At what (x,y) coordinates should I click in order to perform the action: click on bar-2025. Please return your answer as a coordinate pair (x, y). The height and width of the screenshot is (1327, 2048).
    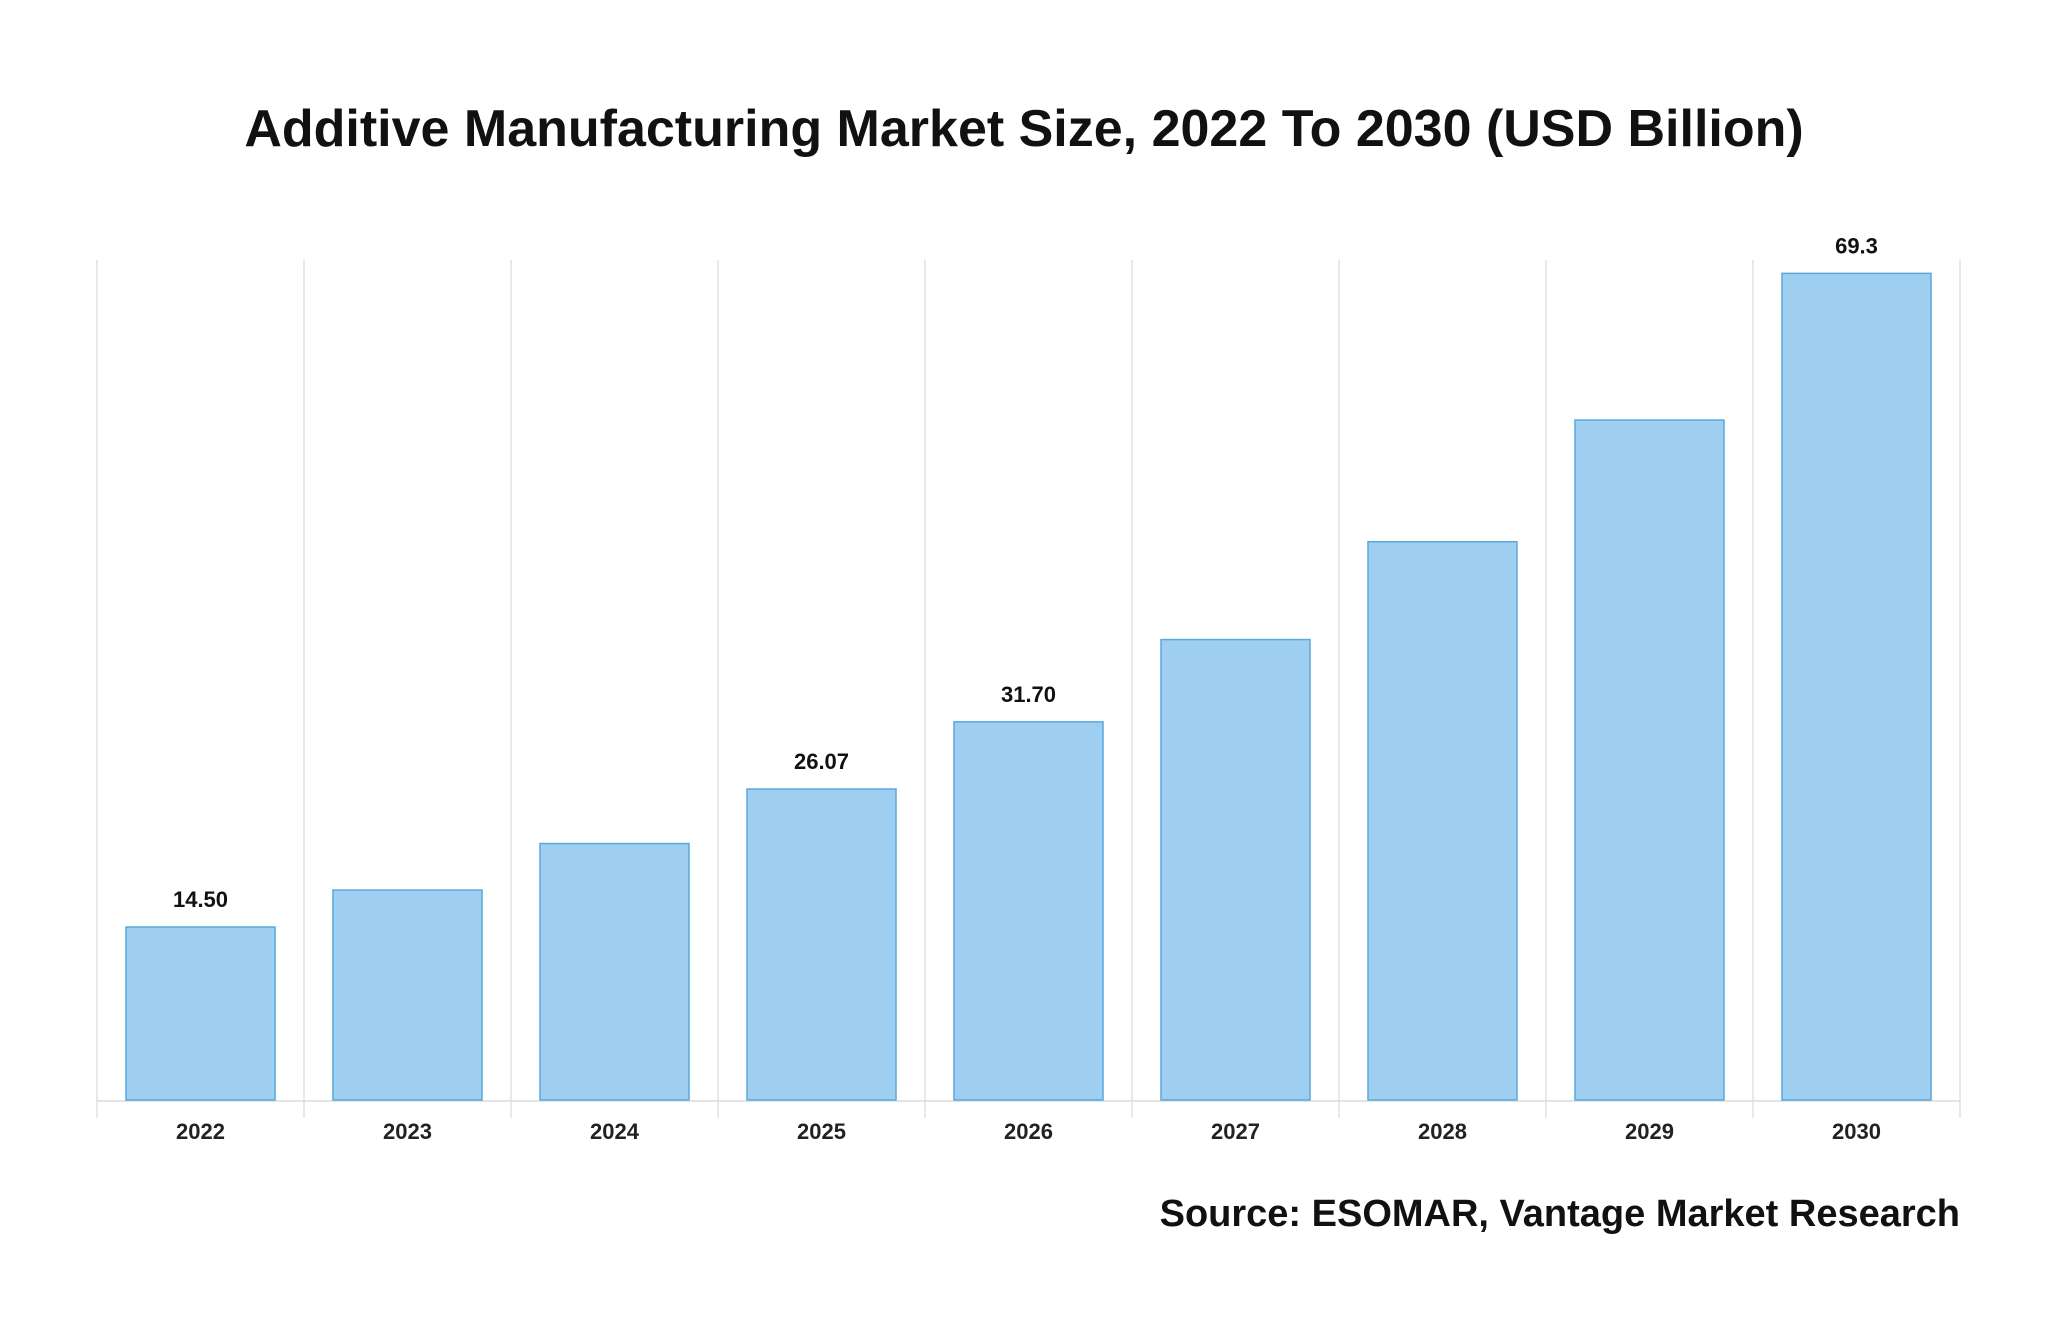
    Looking at the image, I should click on (821, 944).